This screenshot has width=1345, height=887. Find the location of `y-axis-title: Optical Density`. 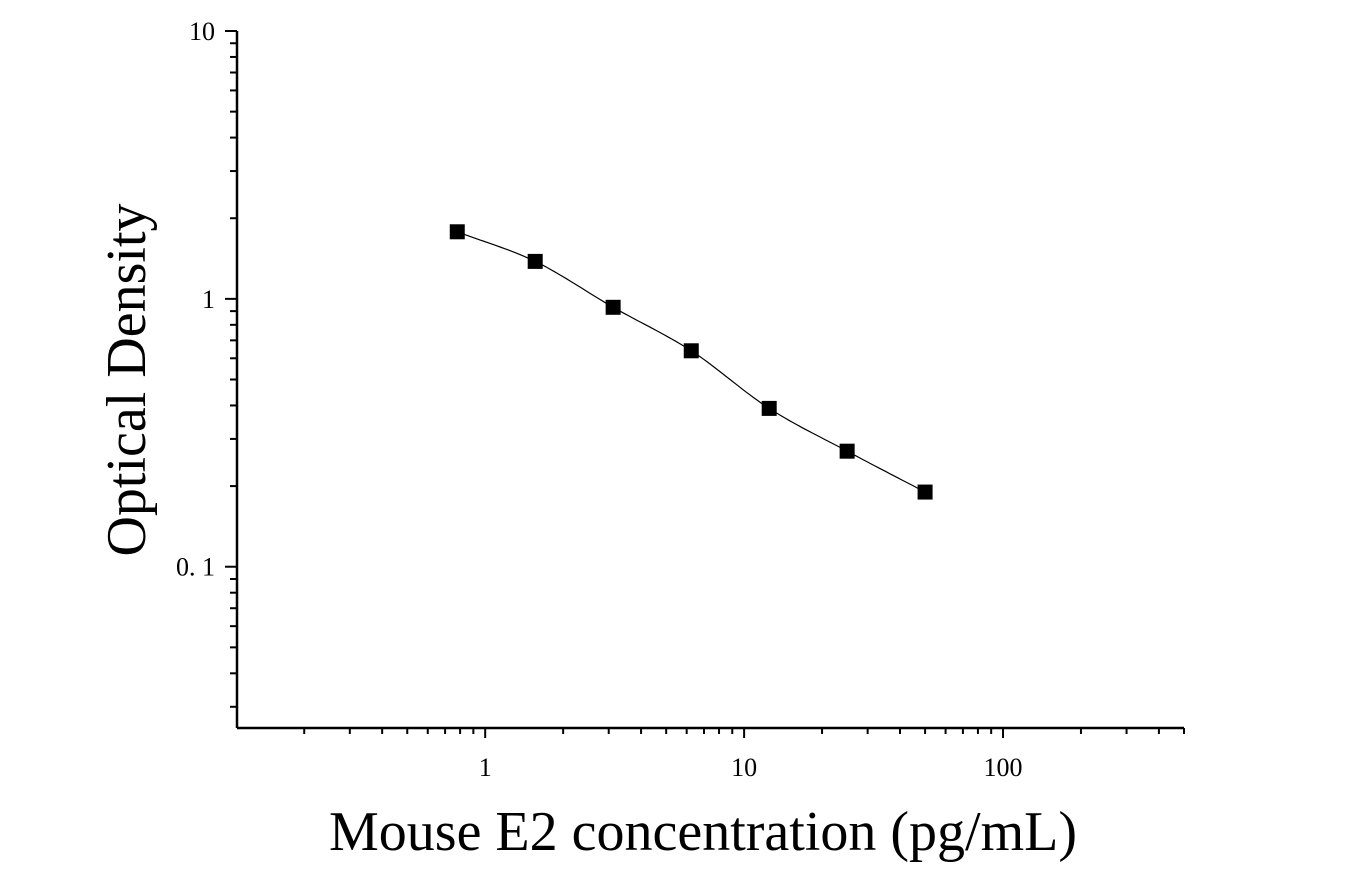

y-axis-title: Optical Density is located at coordinates (127, 379).